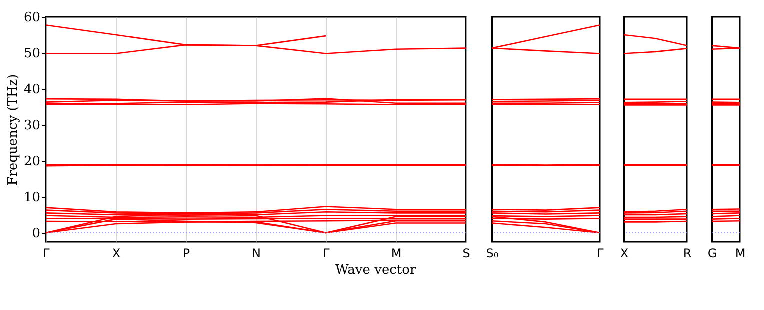 The width and height of the screenshot is (764, 310). I want to click on y-tick-label: 60, so click(32, 18).